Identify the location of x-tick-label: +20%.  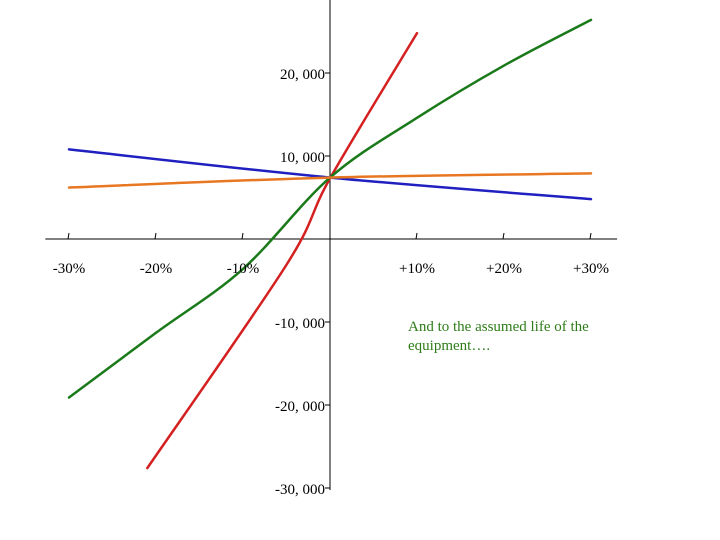
(504, 269).